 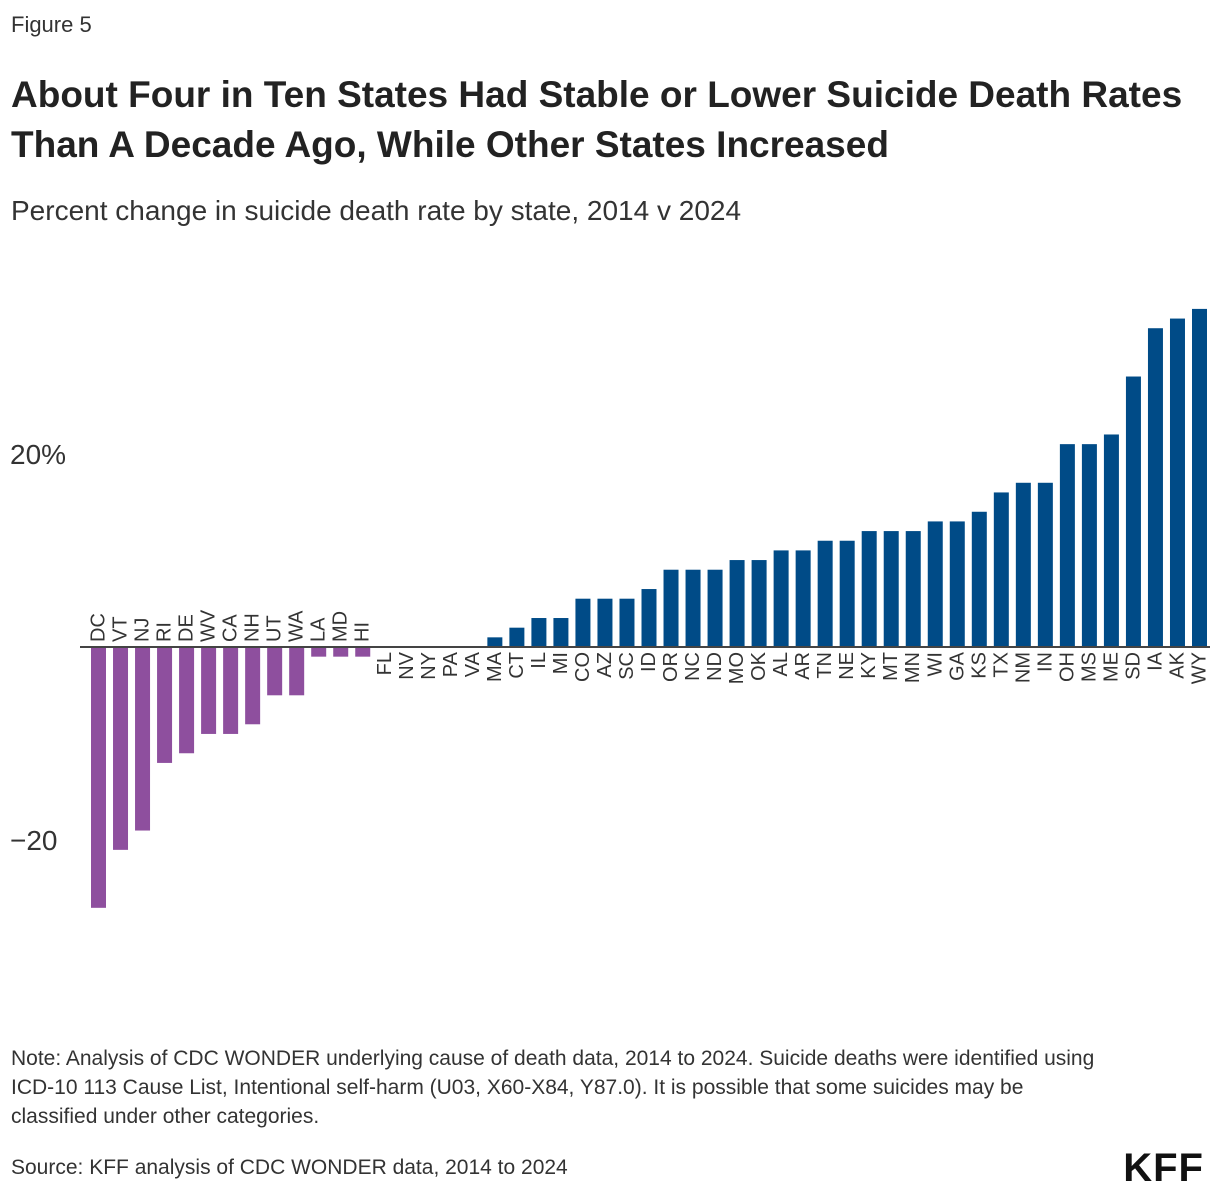 What do you see at coordinates (781, 598) in the screenshot?
I see `bar-al` at bounding box center [781, 598].